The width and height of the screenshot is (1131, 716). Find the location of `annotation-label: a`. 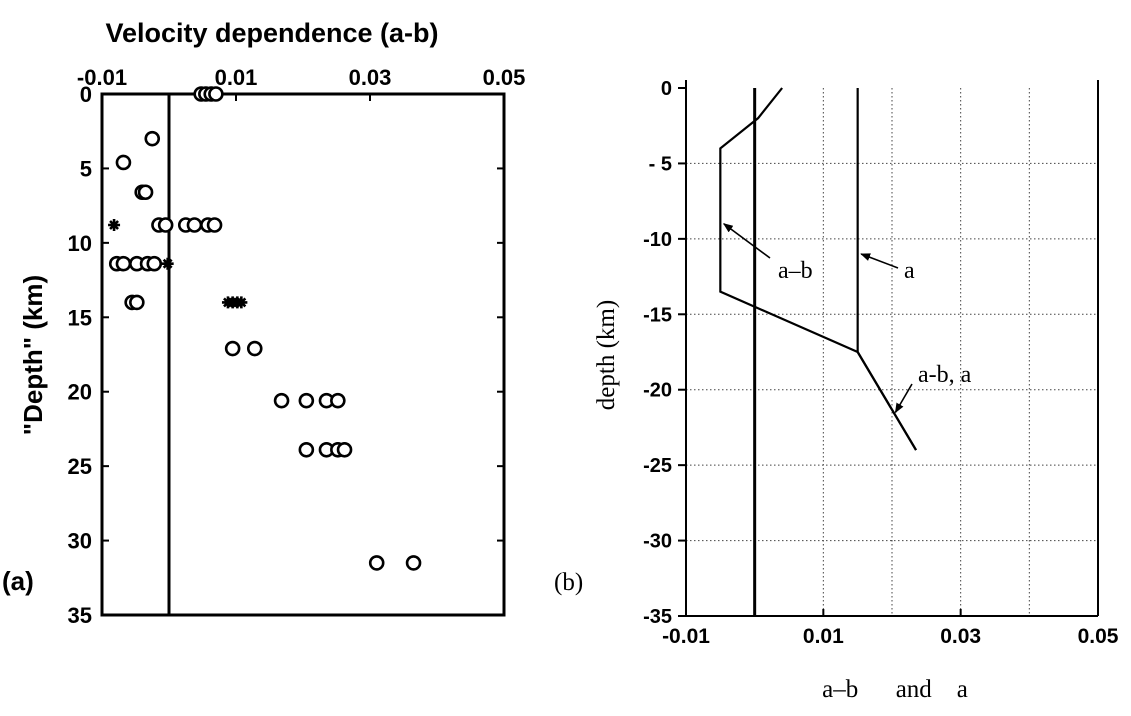

annotation-label: a is located at coordinates (909, 271).